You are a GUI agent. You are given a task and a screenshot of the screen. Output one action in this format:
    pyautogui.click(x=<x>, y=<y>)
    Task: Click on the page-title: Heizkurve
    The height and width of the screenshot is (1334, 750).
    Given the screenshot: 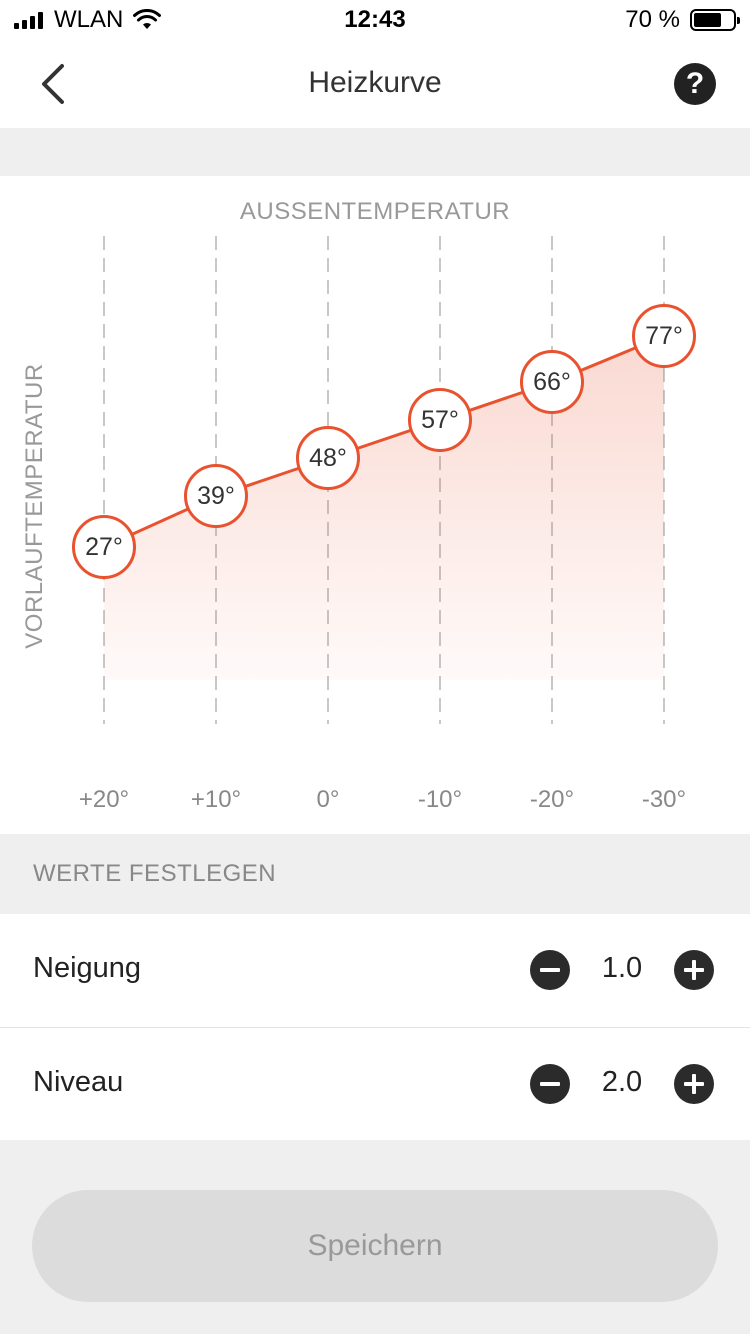 What is the action you would take?
    pyautogui.click(x=375, y=82)
    